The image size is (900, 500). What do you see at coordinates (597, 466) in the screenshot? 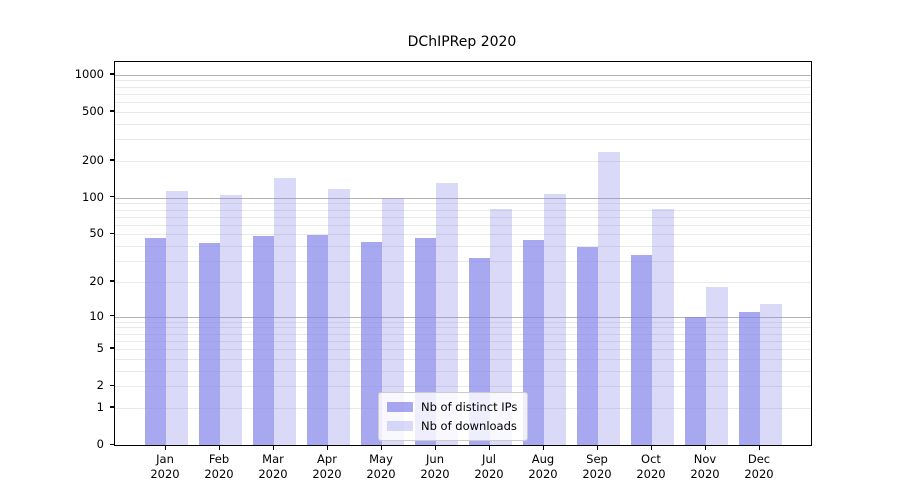
I see `x-tick-label-sep: Sep 2020` at bounding box center [597, 466].